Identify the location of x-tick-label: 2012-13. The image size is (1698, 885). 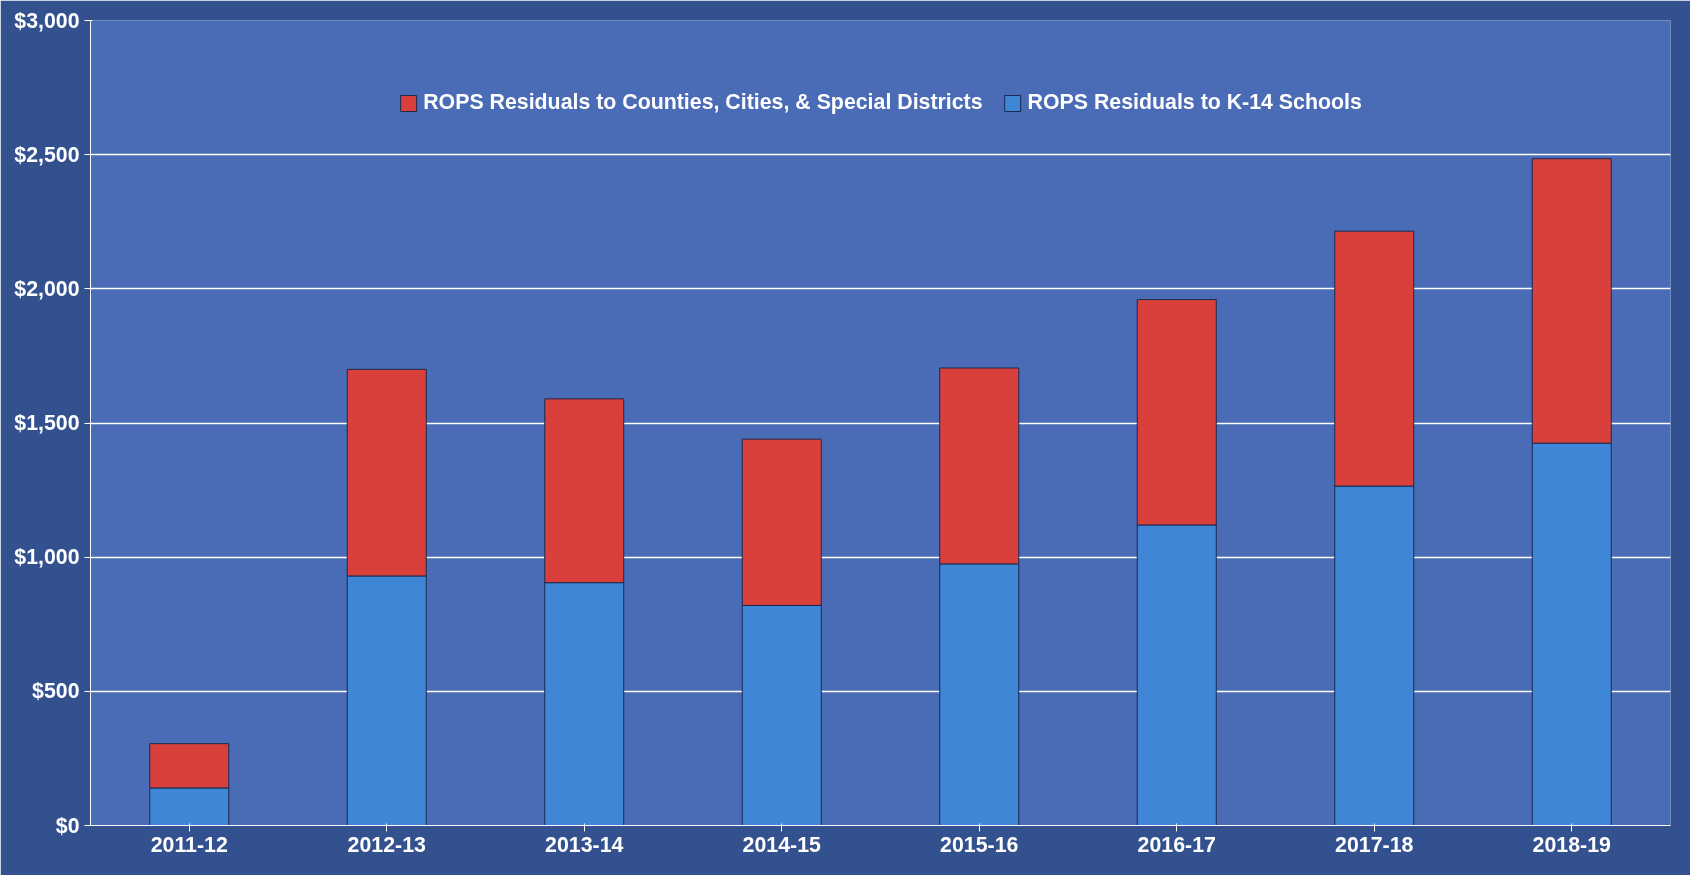
(387, 844).